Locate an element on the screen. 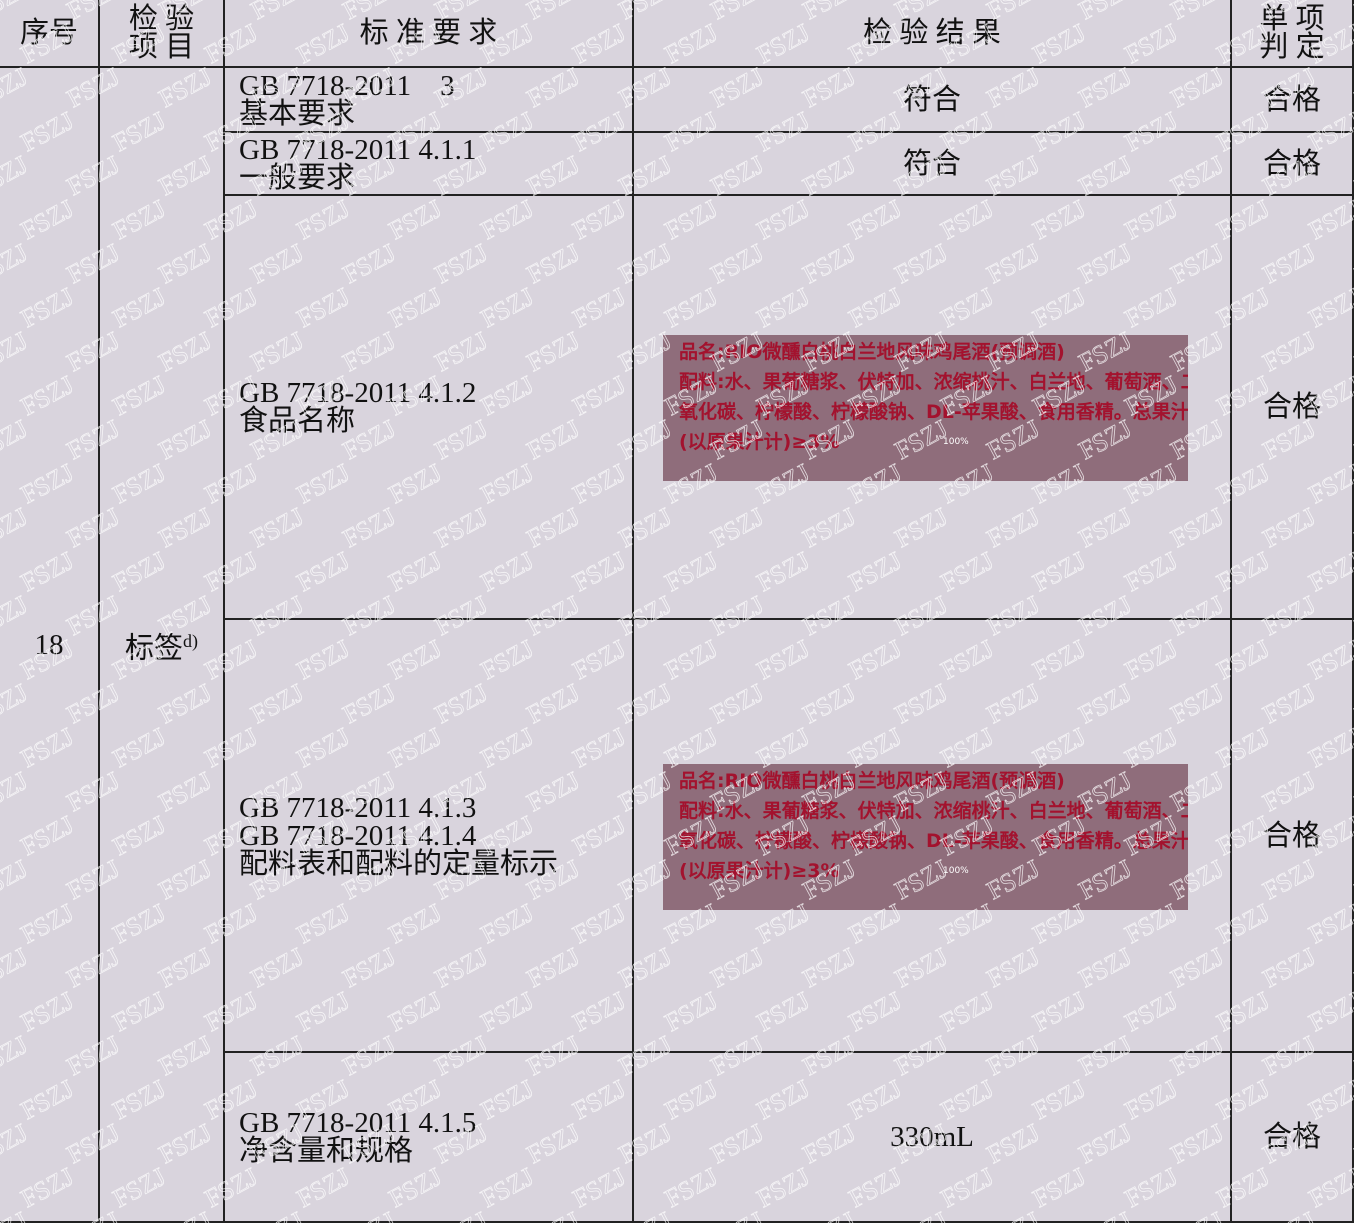 This screenshot has height=1223, width=1354. header-text: 序号 is located at coordinates (48, 33).